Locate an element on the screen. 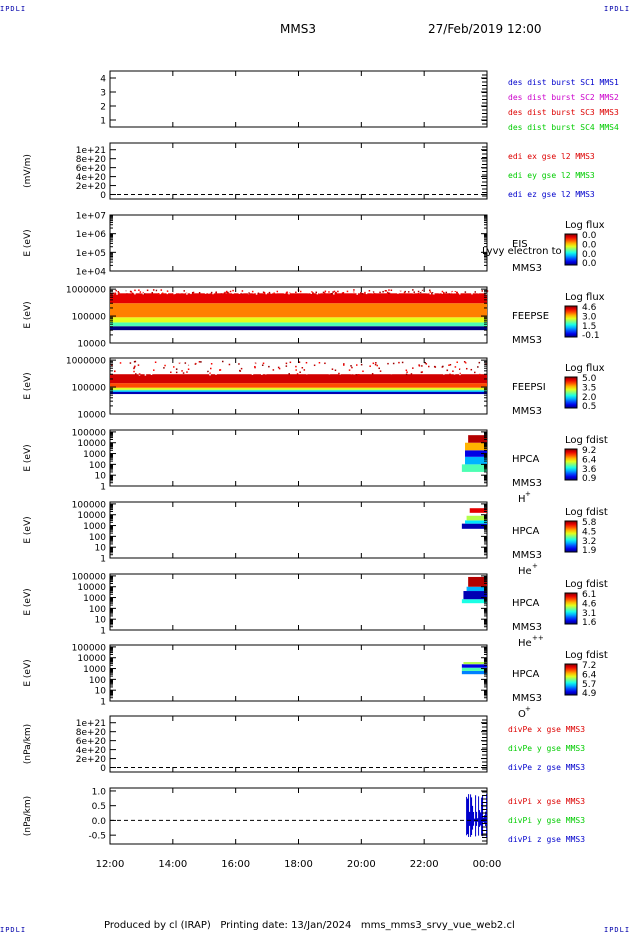 The height and width of the screenshot is (934, 630). species-charge: ++ is located at coordinates (538, 638).